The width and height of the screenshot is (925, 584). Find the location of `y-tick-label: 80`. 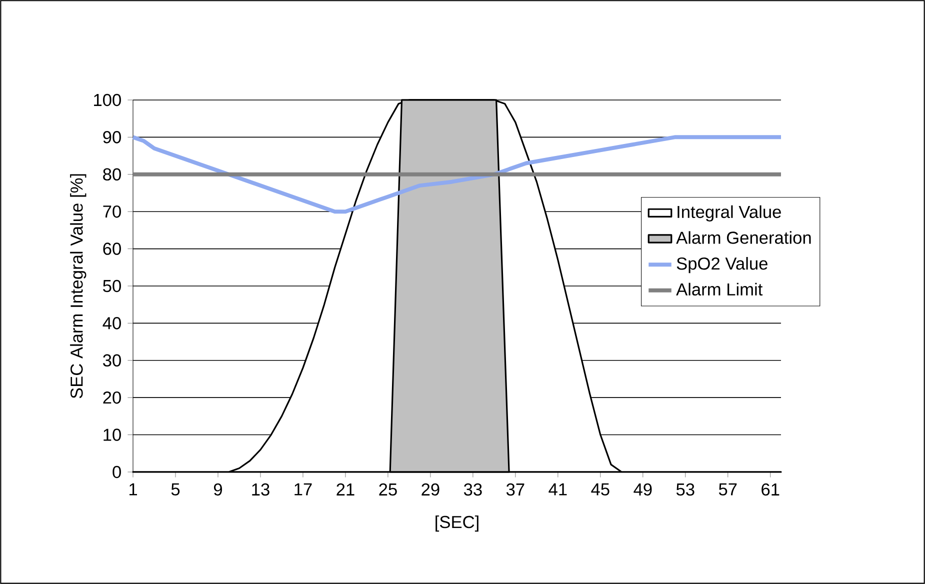

y-tick-label: 80 is located at coordinates (112, 174).